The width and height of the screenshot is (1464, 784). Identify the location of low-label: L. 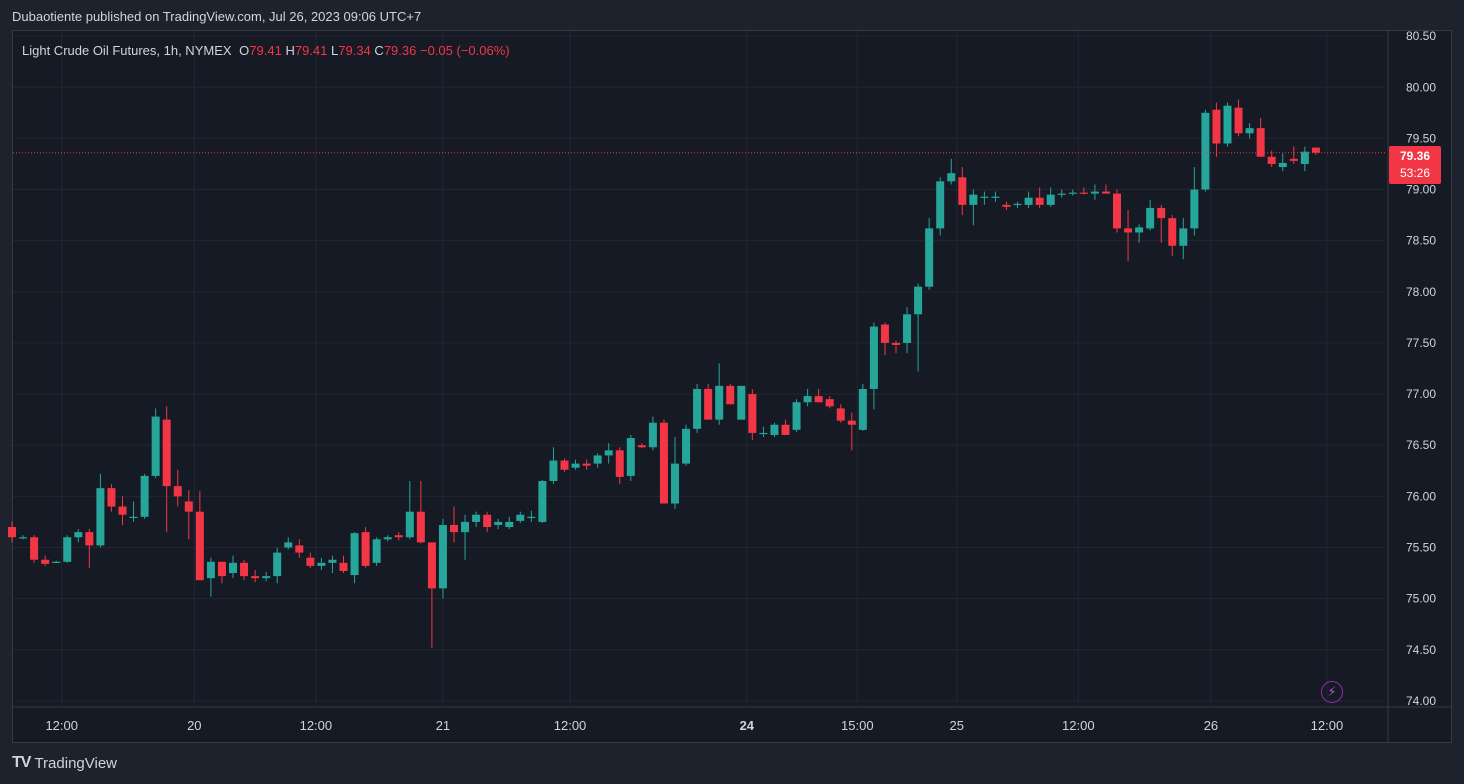
(335, 50).